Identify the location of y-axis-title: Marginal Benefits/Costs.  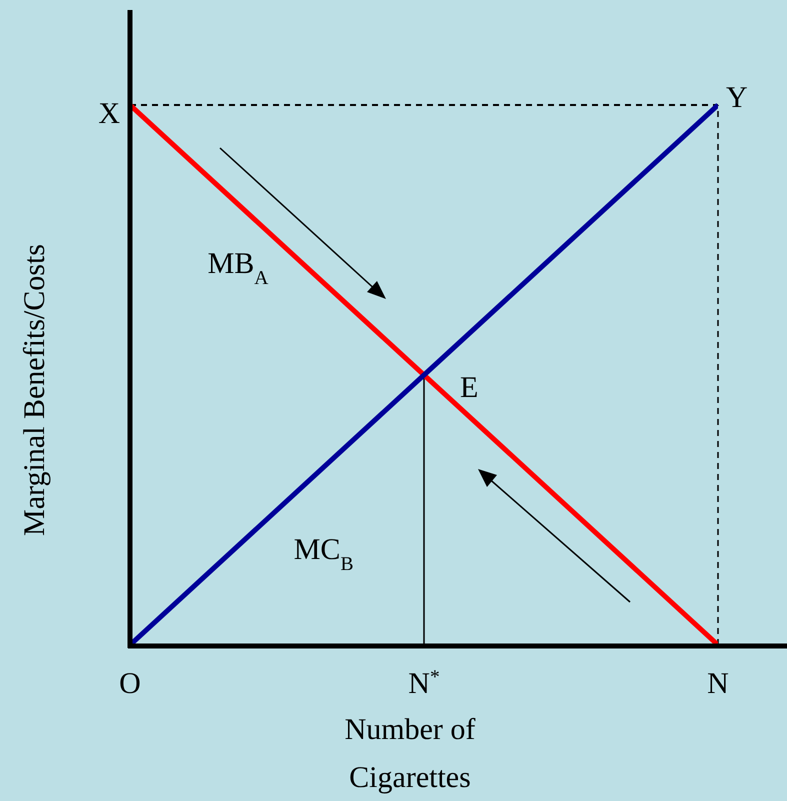
(35, 390).